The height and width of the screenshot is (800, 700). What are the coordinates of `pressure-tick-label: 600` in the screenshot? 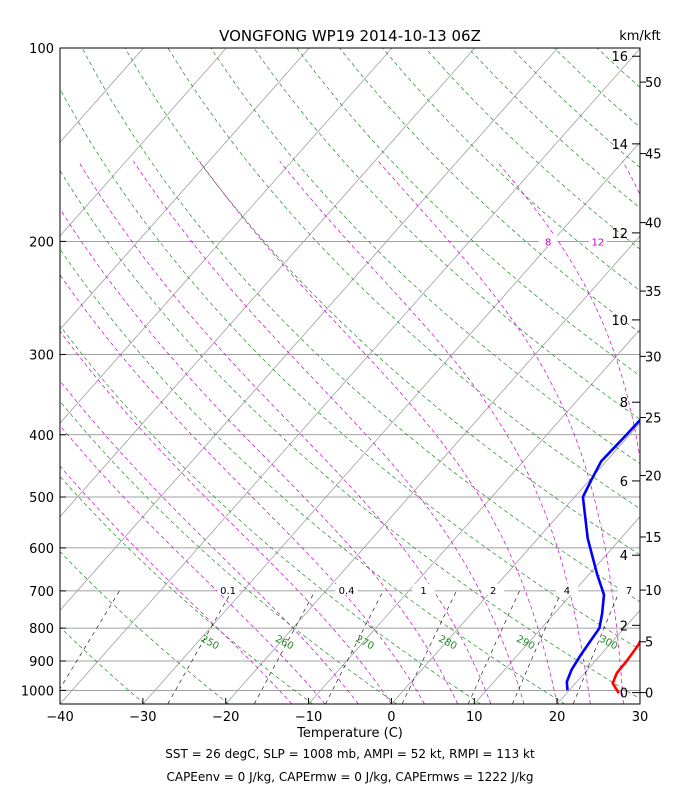 It's located at (41, 549).